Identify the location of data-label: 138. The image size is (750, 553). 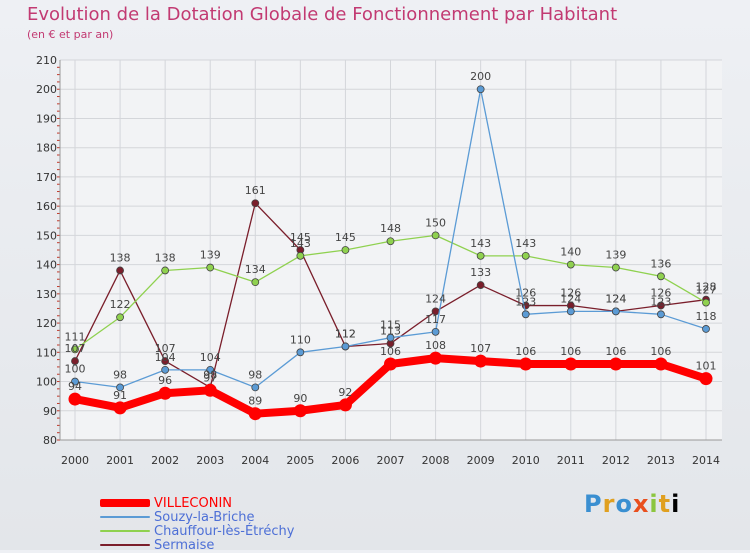
(165, 257).